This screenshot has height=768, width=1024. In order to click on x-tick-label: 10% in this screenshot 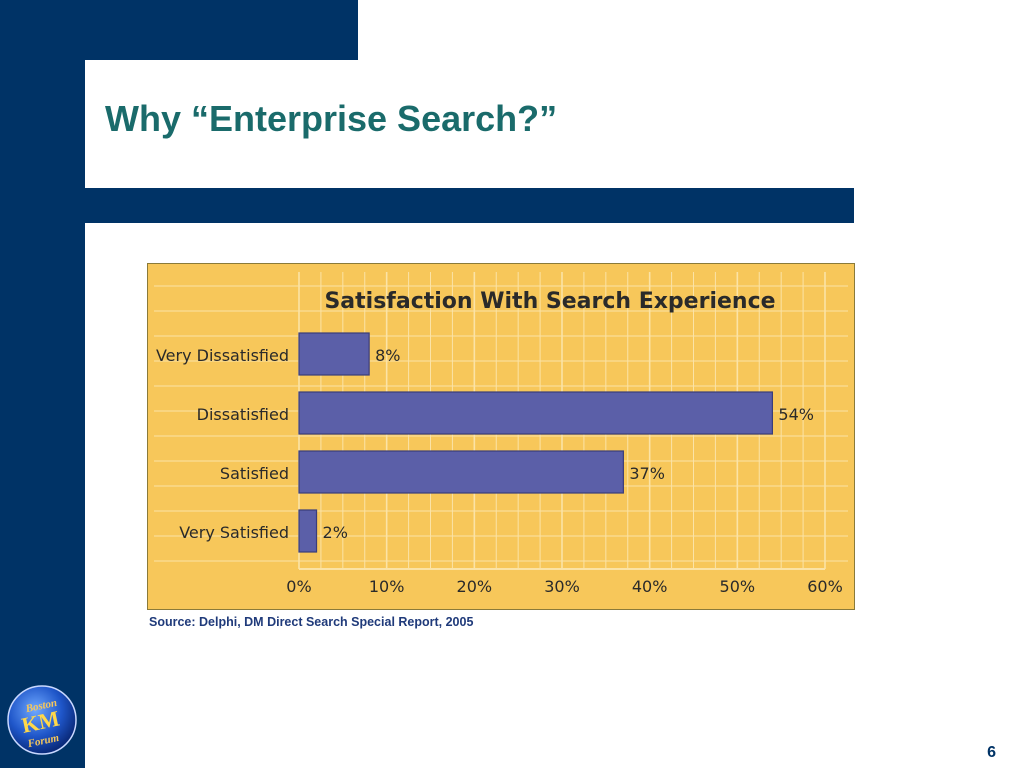, I will do `click(387, 586)`.